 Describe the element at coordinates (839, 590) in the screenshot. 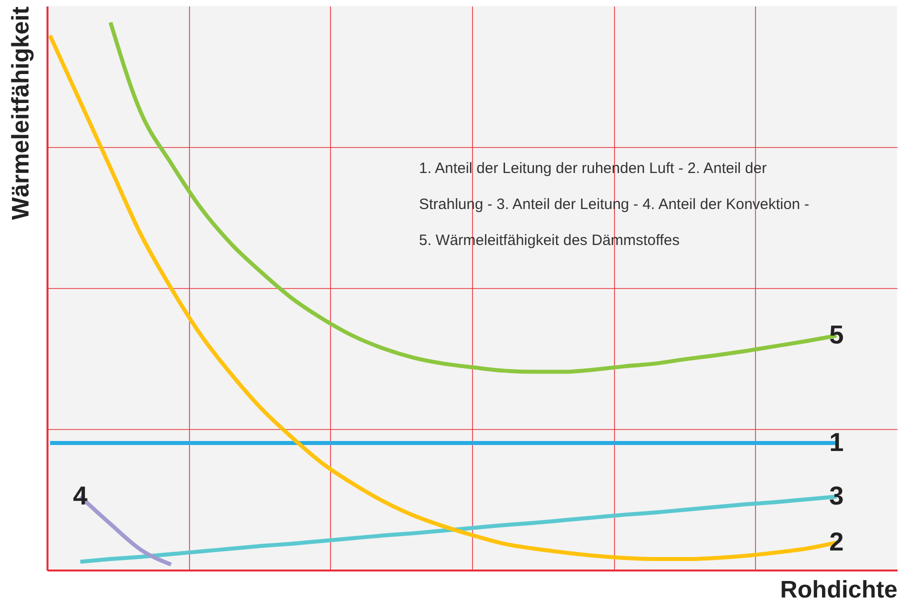

I see `x-axis-title: Rohdichte` at that location.